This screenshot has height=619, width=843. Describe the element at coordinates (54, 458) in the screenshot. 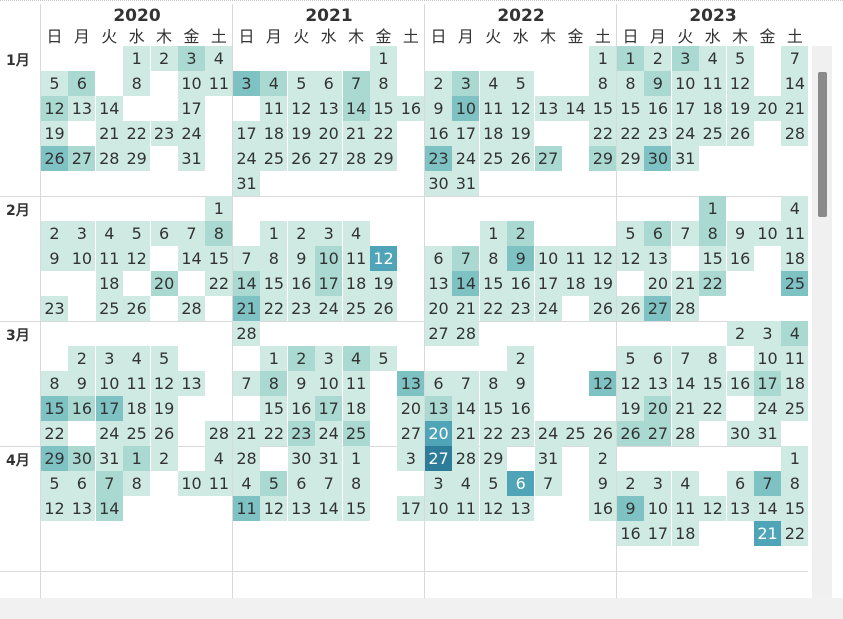

I see `day-cell: 29` at that location.